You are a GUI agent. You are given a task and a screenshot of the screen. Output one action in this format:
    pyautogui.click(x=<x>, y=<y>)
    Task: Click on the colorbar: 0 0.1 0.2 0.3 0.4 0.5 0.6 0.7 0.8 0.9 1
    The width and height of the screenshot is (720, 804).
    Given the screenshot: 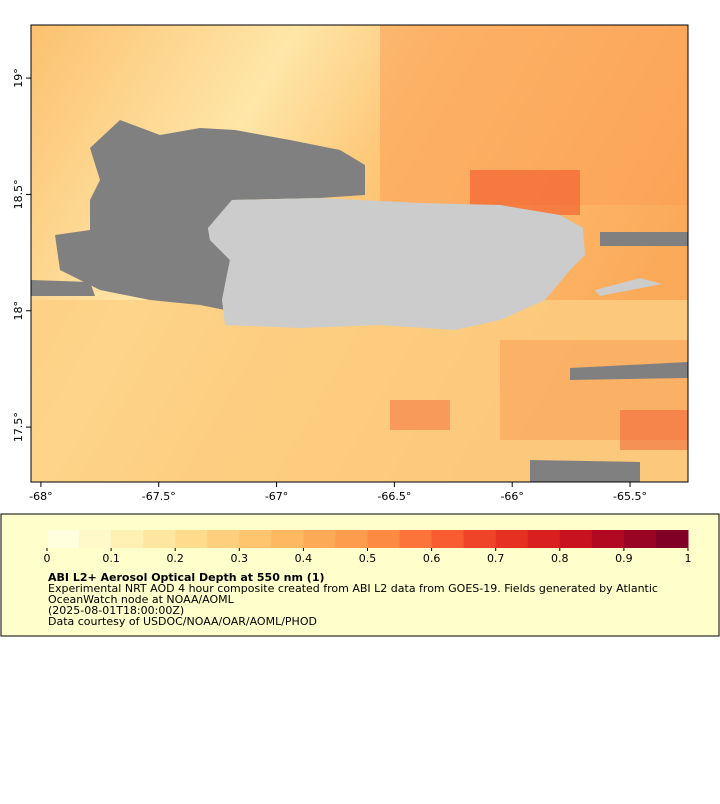 What is the action you would take?
    pyautogui.click(x=368, y=547)
    